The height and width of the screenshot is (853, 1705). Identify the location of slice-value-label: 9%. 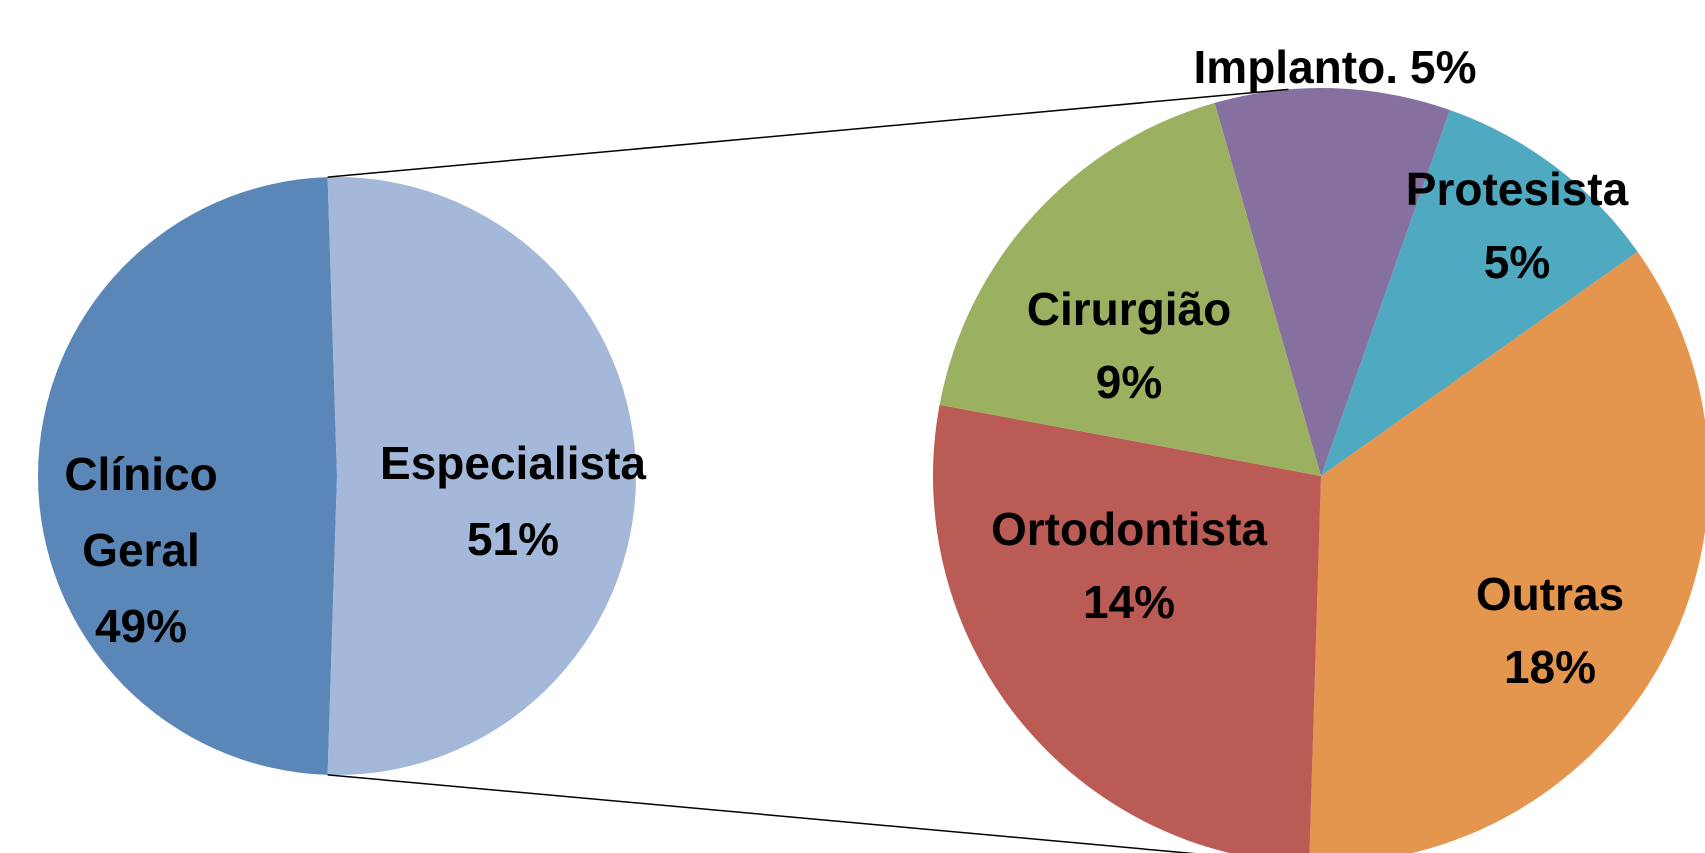
(1129, 382).